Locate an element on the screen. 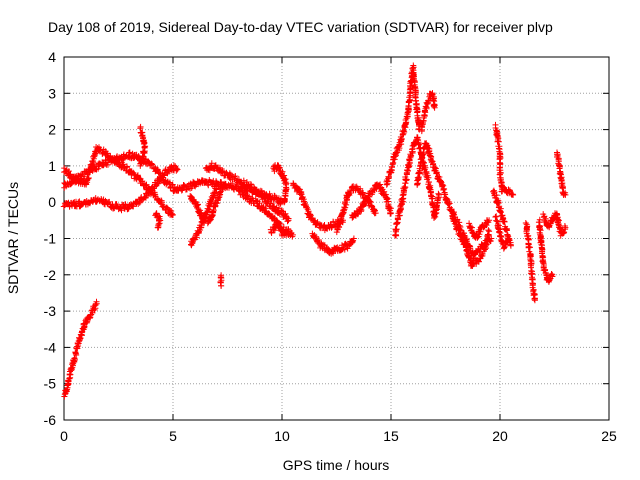 The height and width of the screenshot is (480, 640). data-series-track-s is located at coordinates (403, 125).